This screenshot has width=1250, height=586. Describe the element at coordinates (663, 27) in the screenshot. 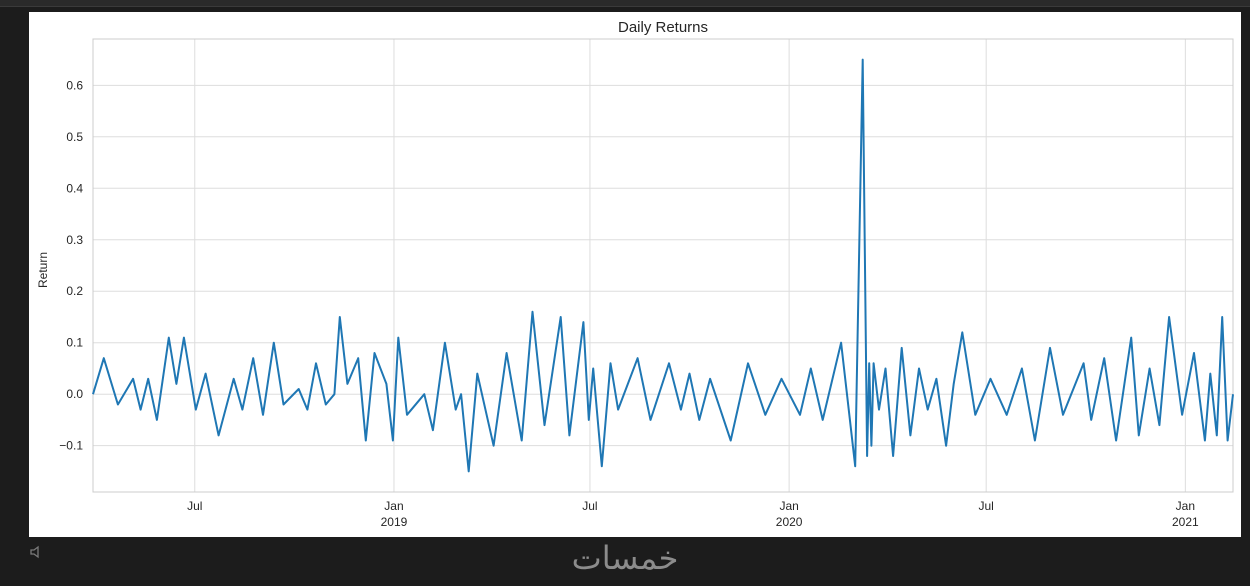

I see `chart-title: Daily Returns` at that location.